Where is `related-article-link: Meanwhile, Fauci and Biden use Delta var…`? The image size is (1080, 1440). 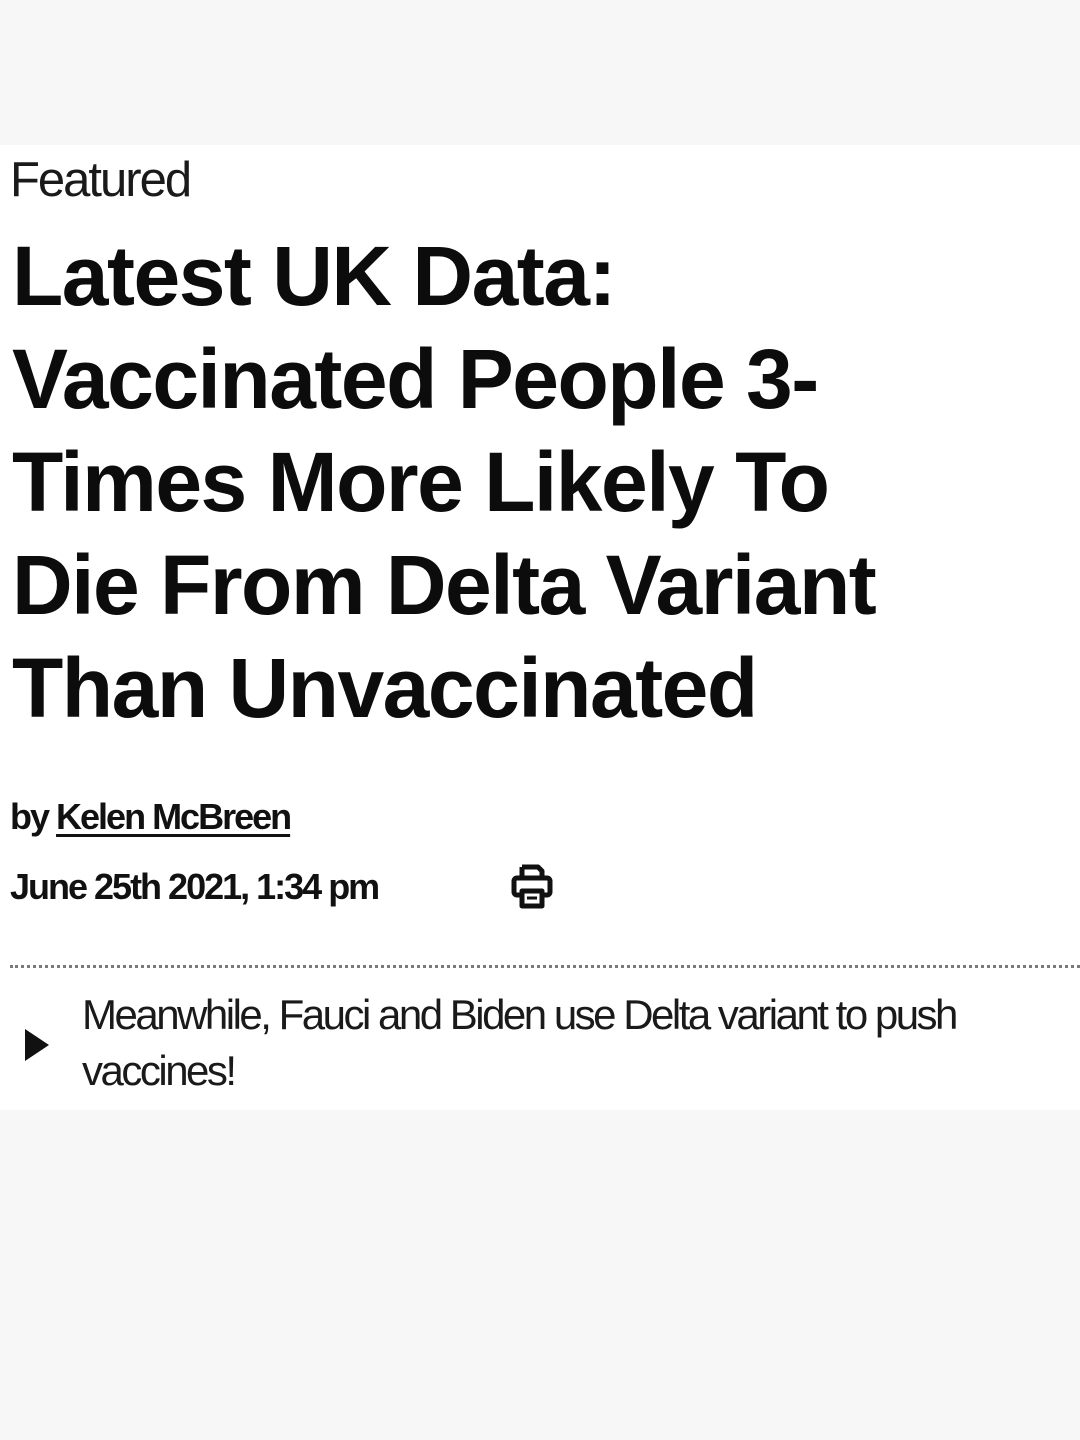 related-article-link: Meanwhile, Fauci and Biden use Delta var… is located at coordinates (540, 1043).